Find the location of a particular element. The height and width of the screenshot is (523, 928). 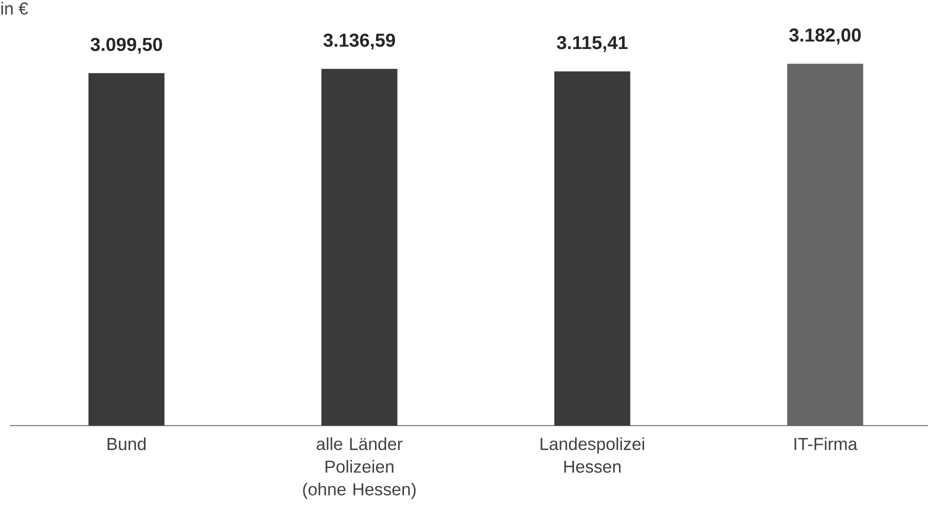

data-label: 3.115,41 is located at coordinates (592, 44).